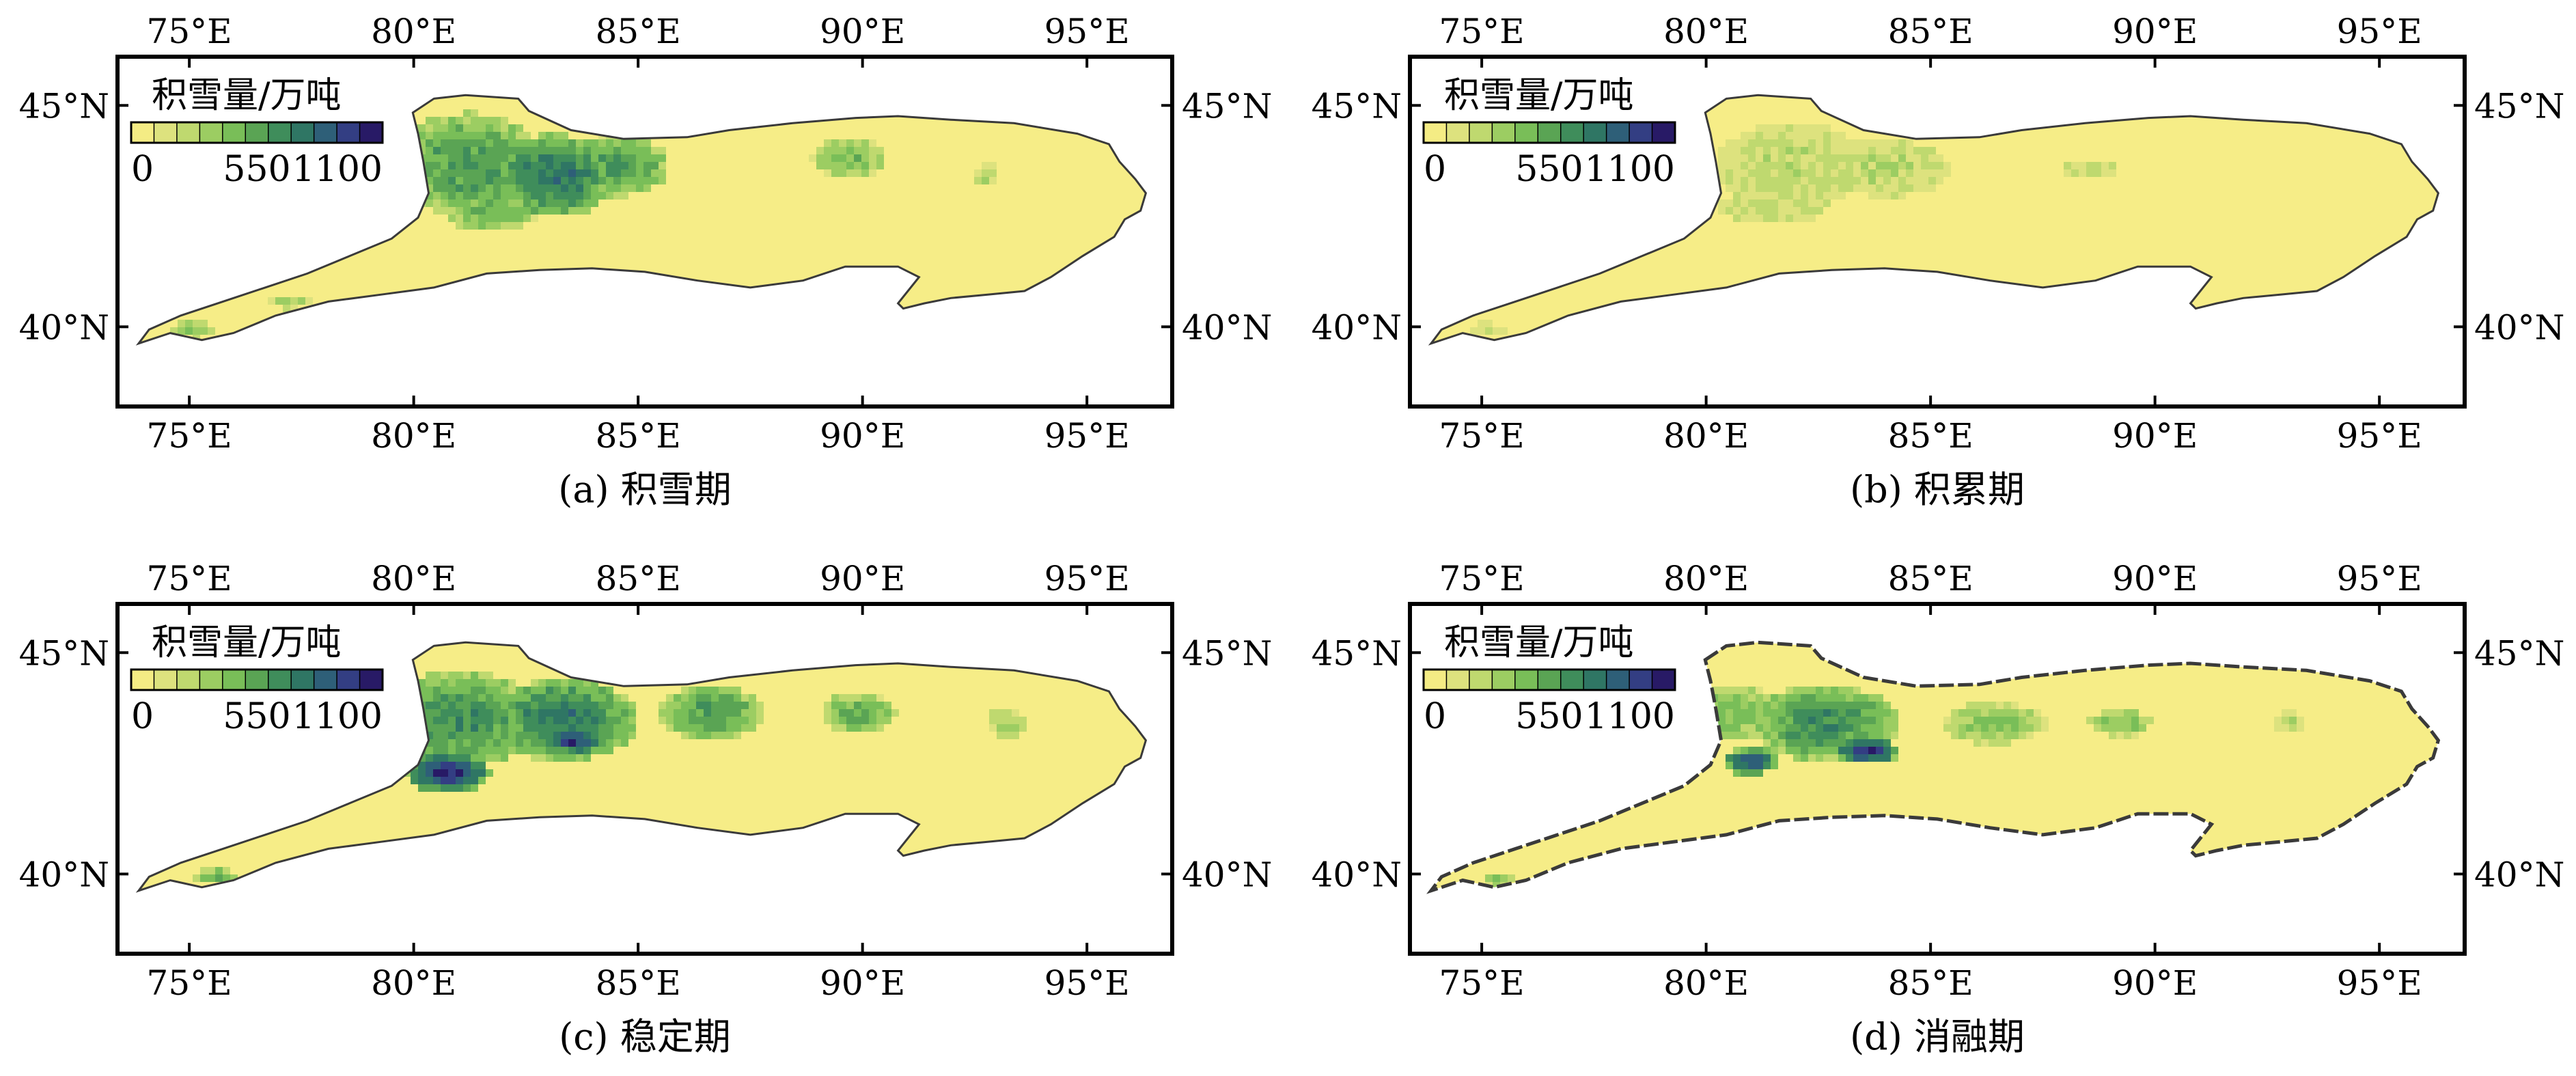 The width and height of the screenshot is (2576, 1076). I want to click on lon-label-top: 95°E, so click(2379, 579).